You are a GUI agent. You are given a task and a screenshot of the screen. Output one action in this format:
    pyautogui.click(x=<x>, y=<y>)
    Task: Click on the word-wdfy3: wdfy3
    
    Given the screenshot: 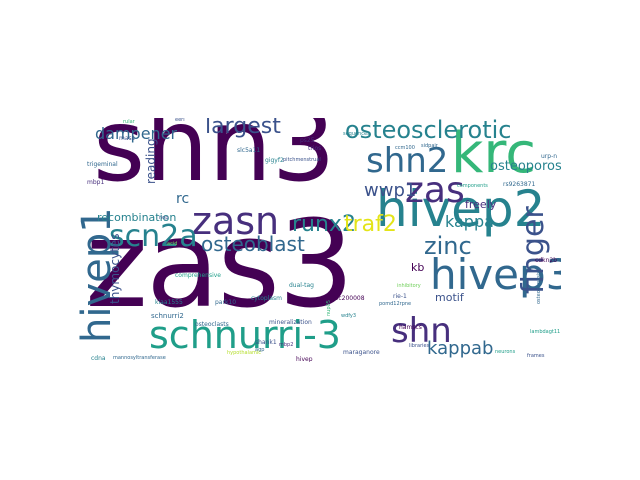 What is the action you would take?
    pyautogui.click(x=349, y=316)
    